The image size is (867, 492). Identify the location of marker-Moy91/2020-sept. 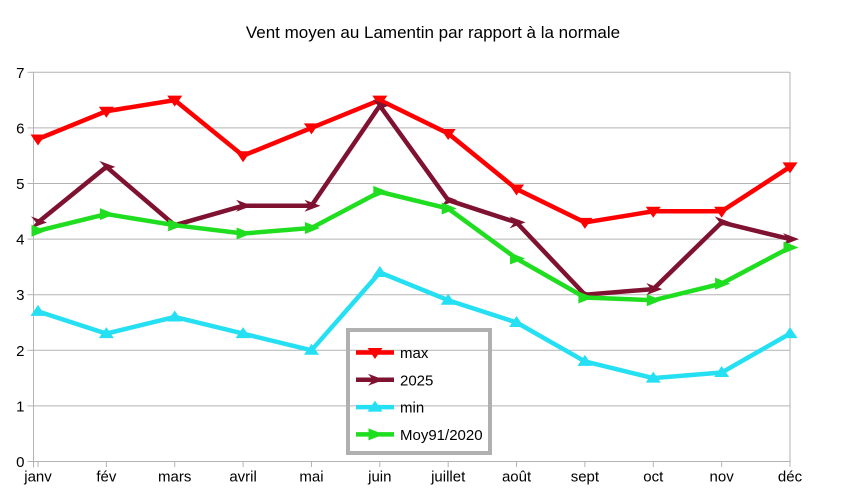
(586, 297).